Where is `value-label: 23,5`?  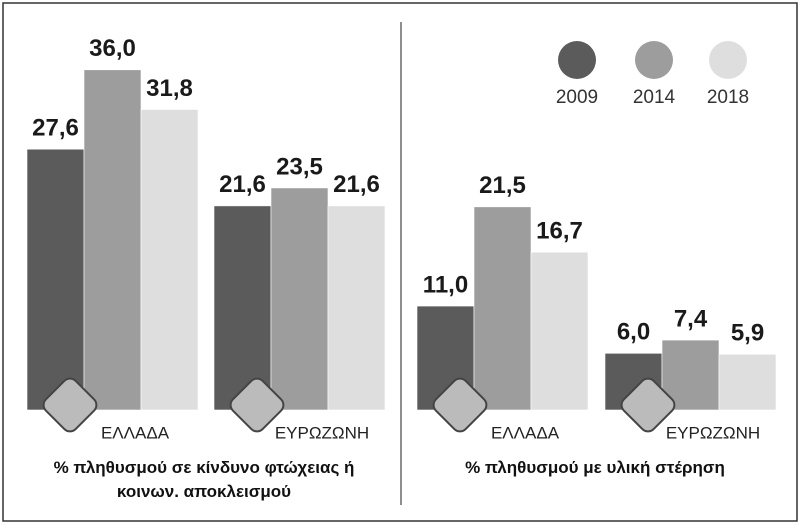
value-label: 23,5 is located at coordinates (299, 166).